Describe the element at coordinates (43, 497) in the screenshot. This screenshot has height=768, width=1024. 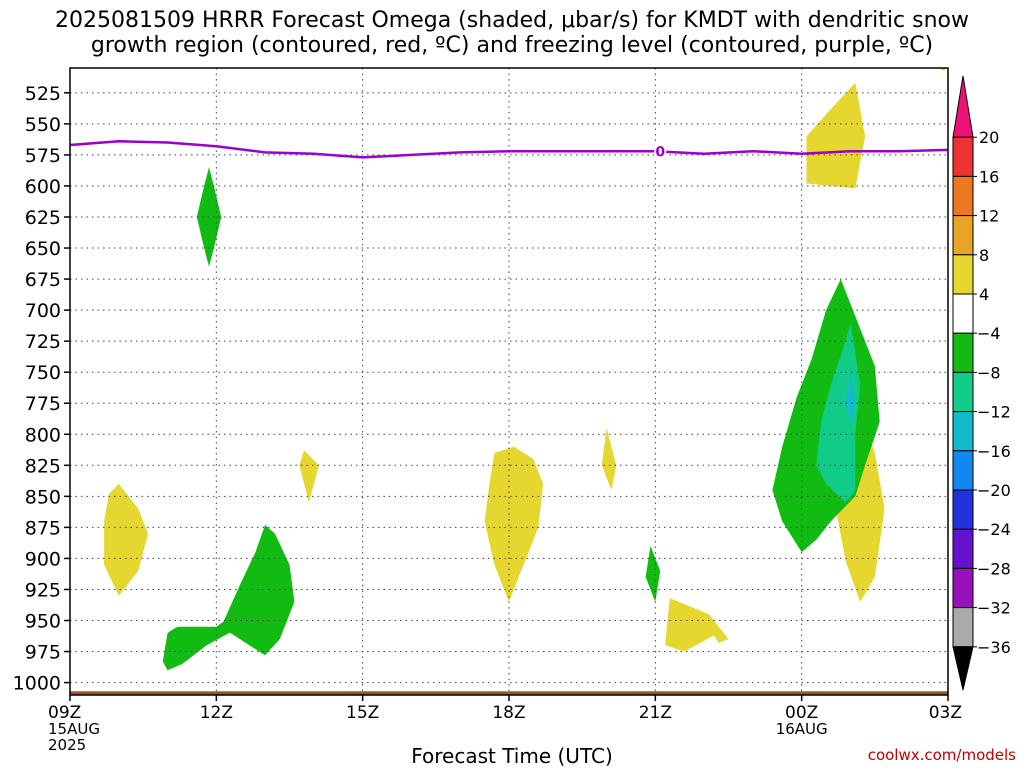
I see `y-tick-label: 850` at that location.